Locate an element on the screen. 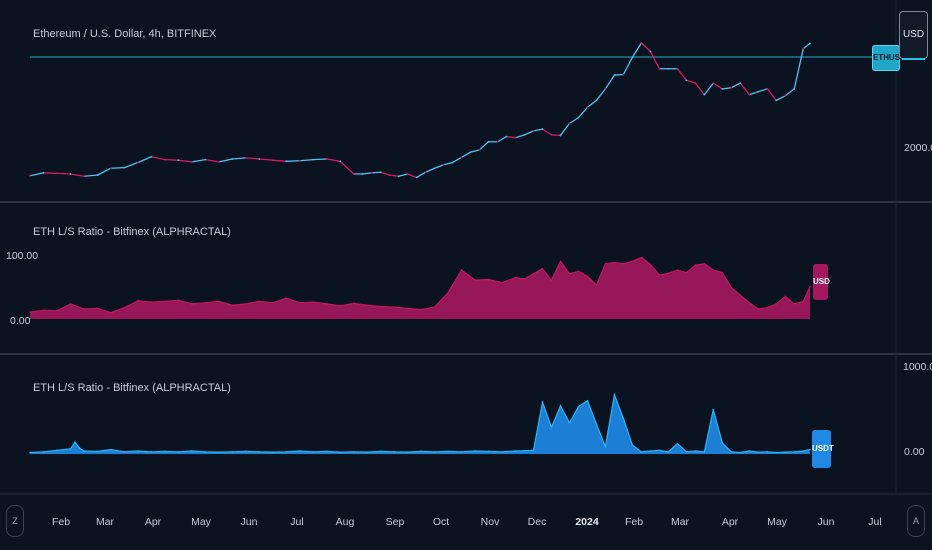 The width and height of the screenshot is (932, 550). month-tick-11: 2024 is located at coordinates (587, 522).